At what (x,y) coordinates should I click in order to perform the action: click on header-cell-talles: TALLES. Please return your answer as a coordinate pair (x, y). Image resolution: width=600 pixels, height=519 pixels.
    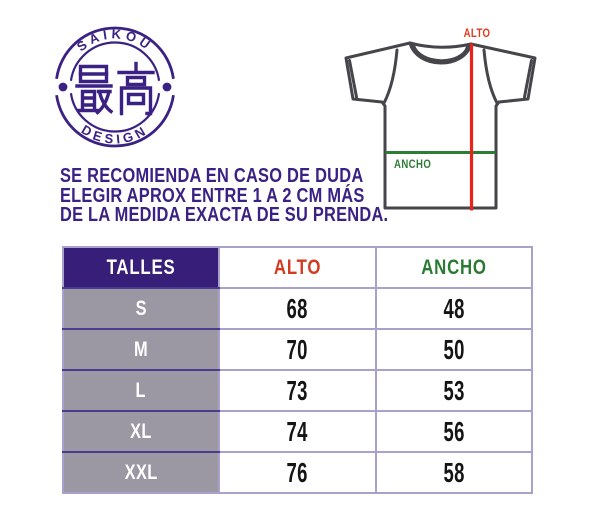
    Looking at the image, I should click on (141, 267).